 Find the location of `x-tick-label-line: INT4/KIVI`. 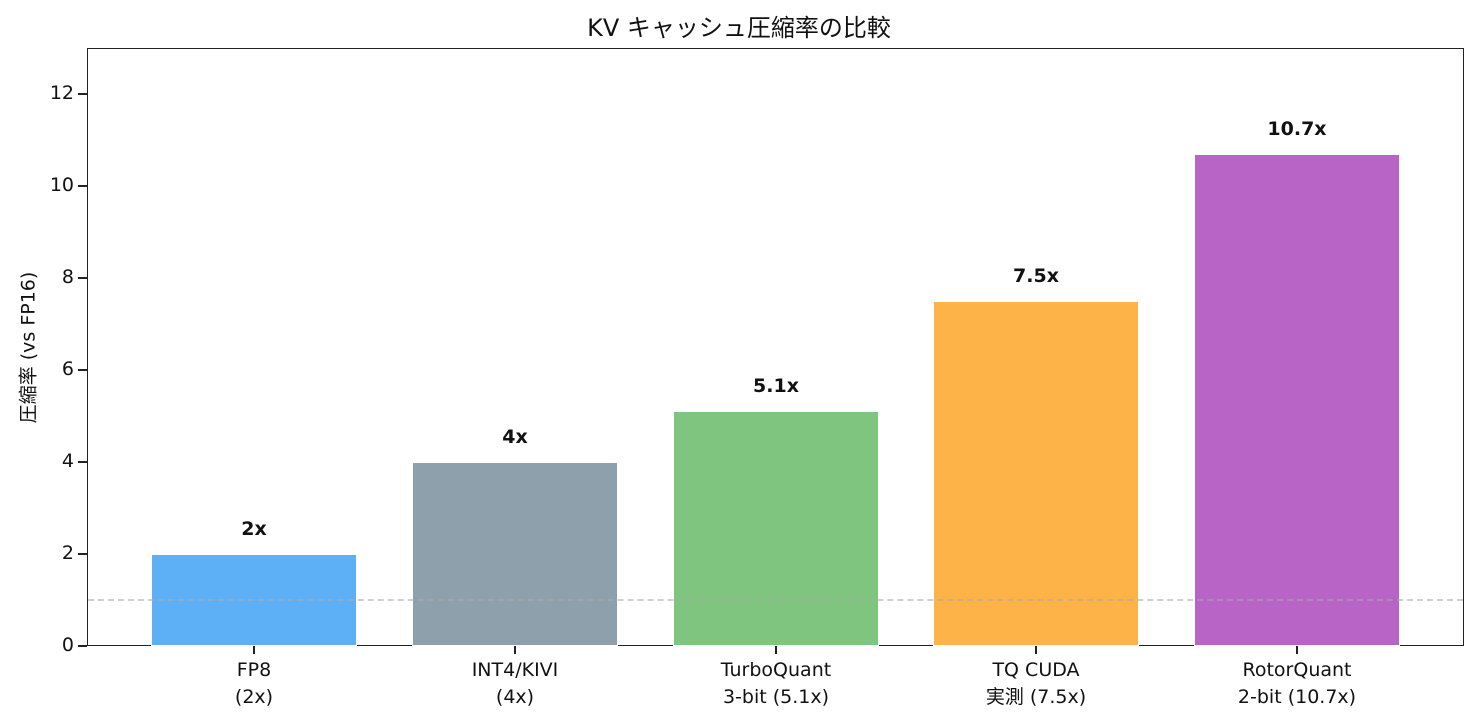

x-tick-label-line: INT4/KIVI is located at coordinates (515, 670).